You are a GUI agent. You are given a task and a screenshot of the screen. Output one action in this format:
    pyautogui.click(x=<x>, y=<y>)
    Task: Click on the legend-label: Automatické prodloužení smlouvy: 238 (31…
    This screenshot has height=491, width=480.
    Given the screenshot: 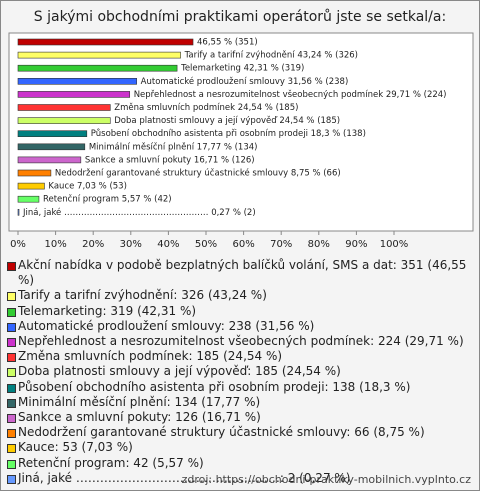 What is the action you would take?
    pyautogui.click(x=166, y=325)
    